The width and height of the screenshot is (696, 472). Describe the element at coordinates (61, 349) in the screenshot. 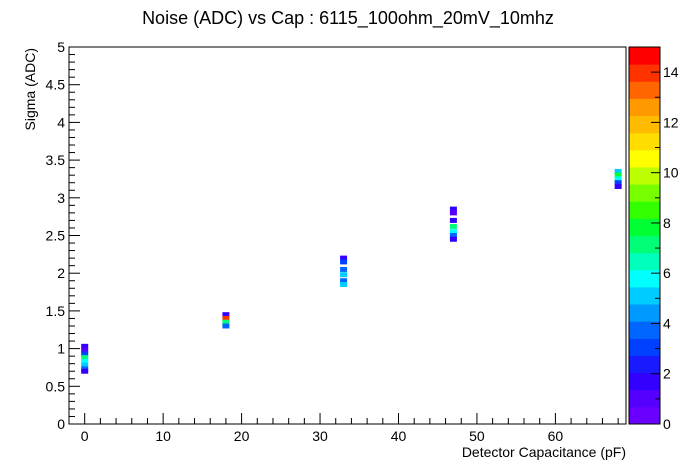

I see `y-tick-label: 1` at that location.